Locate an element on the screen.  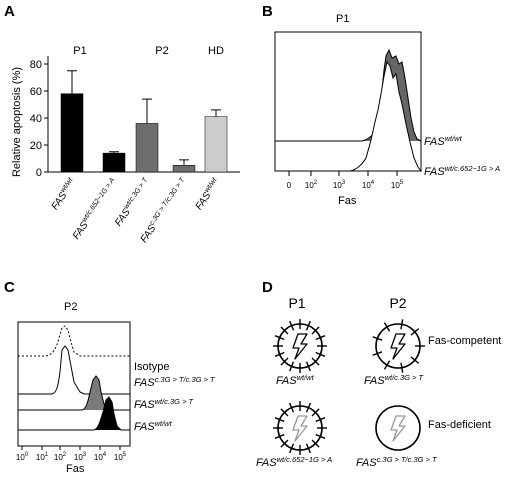
c-x-tick-label-2: 10² is located at coordinates (60, 457).